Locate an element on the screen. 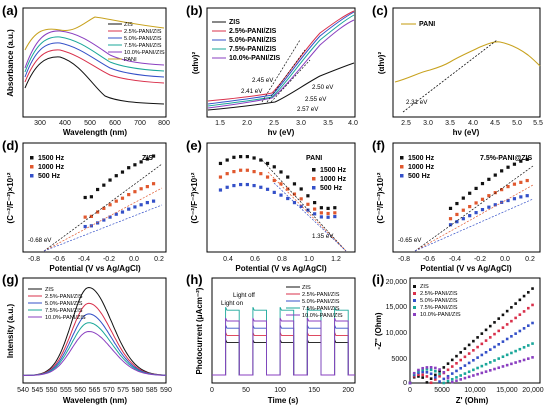 Image resolution: width=550 pixels, height=415 pixels. panel-i-ytick: 5000 is located at coordinates (399, 359).